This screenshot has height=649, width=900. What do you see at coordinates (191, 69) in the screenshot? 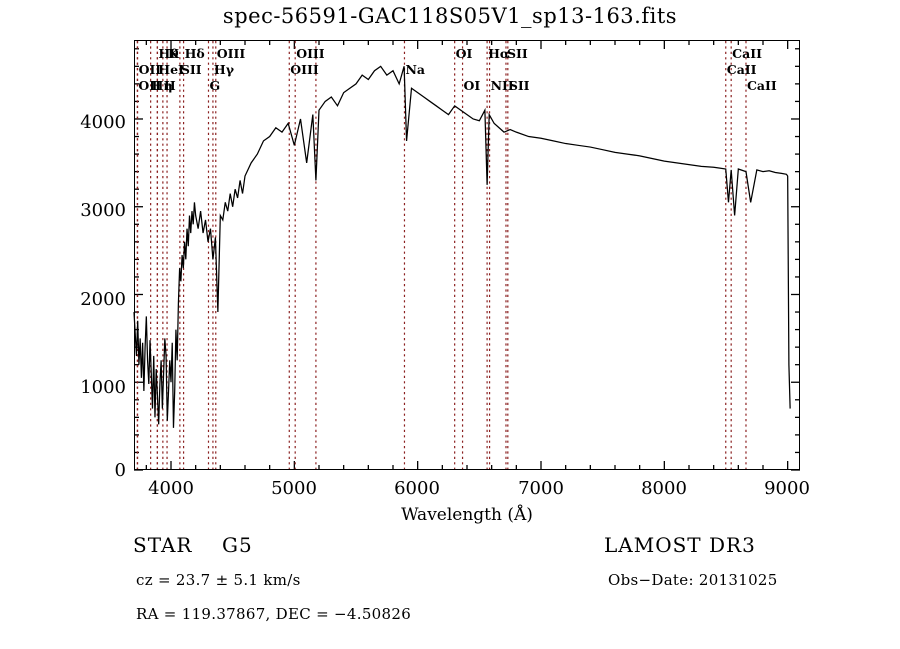
I see `line-label-SII-4072: SII` at bounding box center [191, 69].